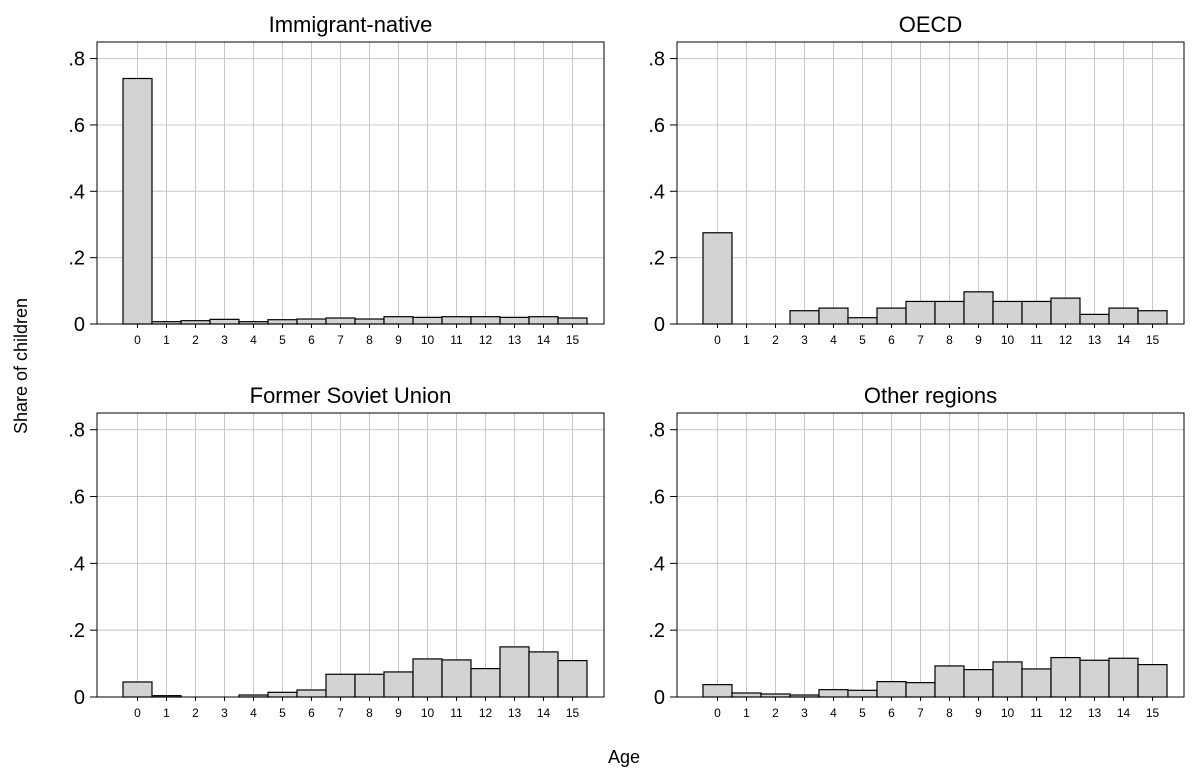  I want to click on x-tick-label: 2, so click(195, 340).